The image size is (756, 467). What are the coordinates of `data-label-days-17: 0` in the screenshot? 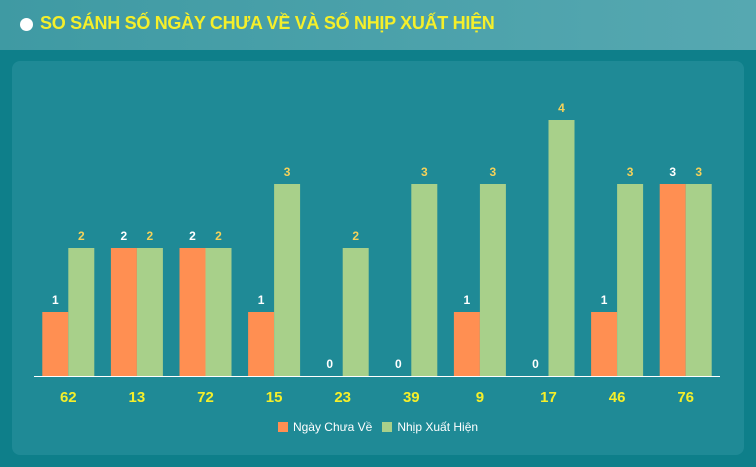 It's located at (535, 364).